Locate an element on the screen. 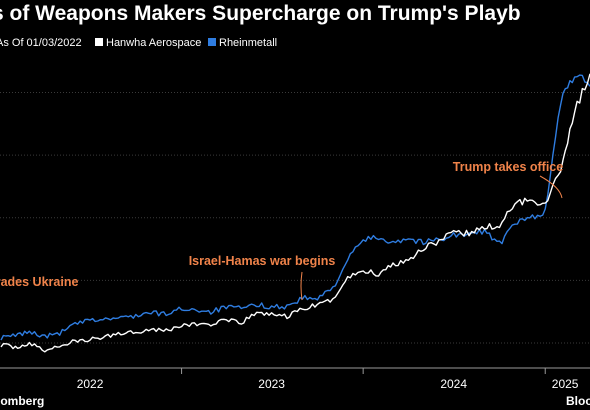  legend-item-hanwha: Hanwha Aerospace is located at coordinates (148, 43).